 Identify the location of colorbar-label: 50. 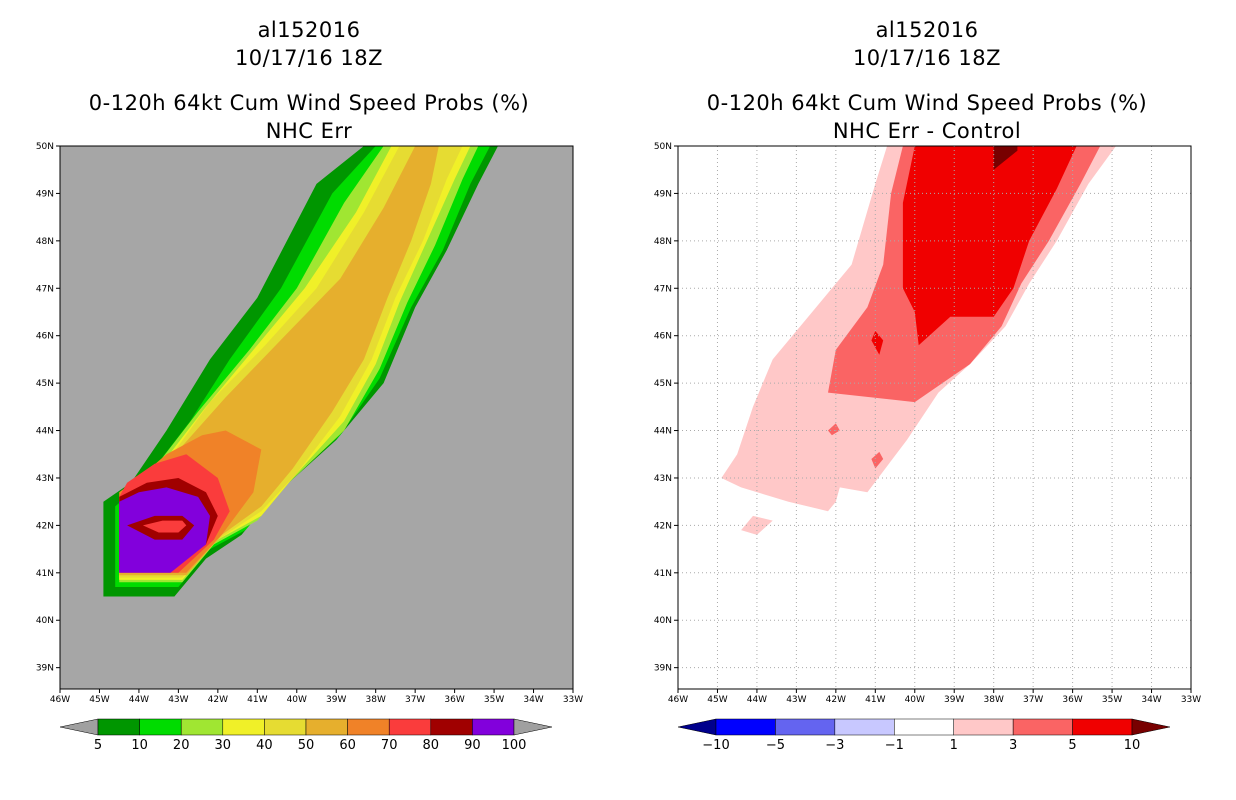
(306, 745).